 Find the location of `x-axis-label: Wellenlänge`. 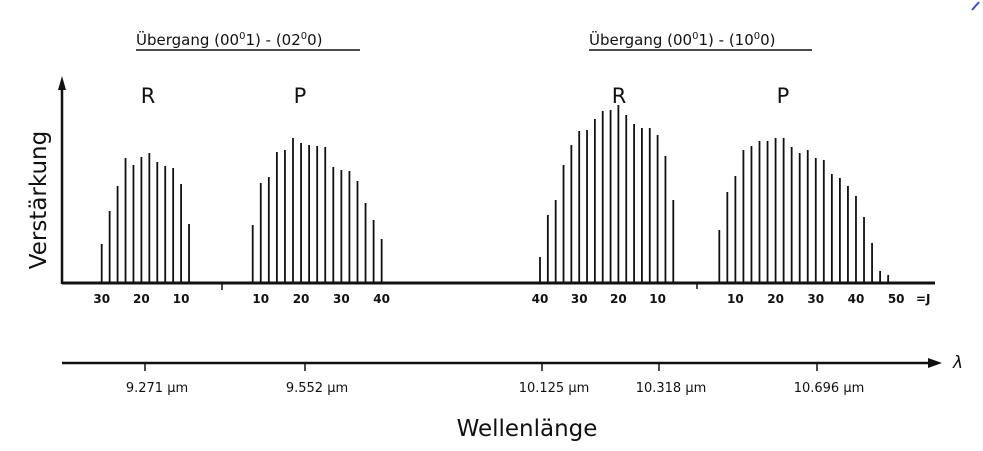

x-axis-label: Wellenlänge is located at coordinates (527, 429).